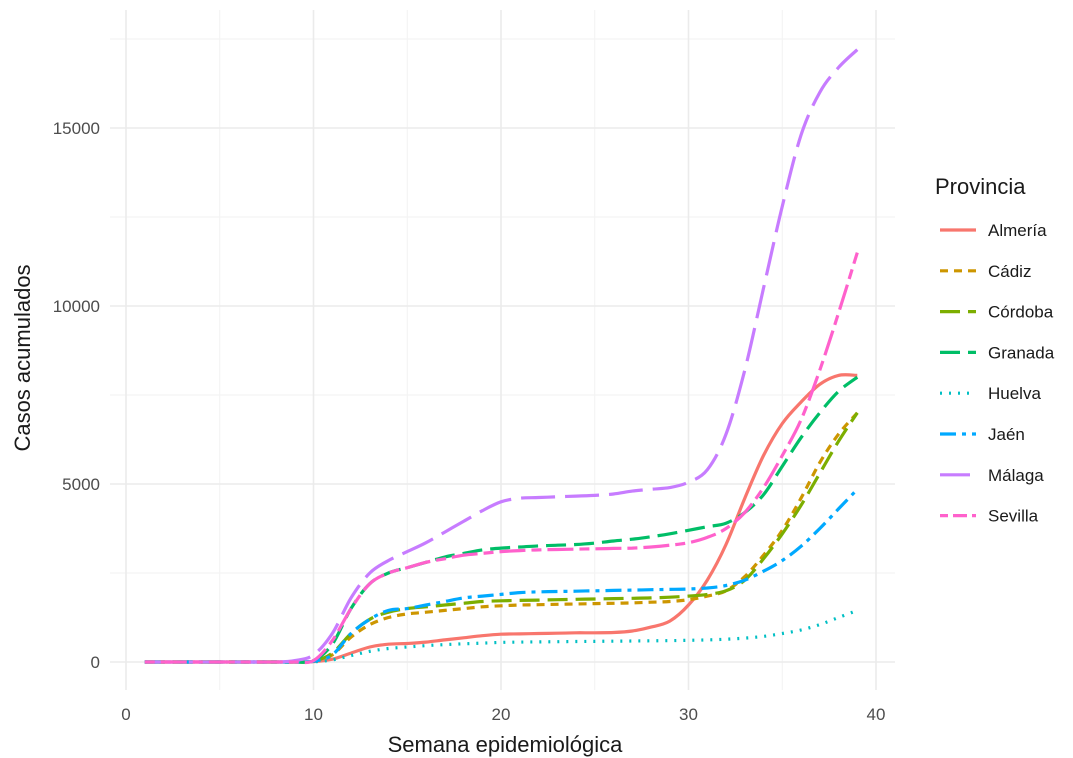  I want to click on legend-label: Almería, so click(1017, 230).